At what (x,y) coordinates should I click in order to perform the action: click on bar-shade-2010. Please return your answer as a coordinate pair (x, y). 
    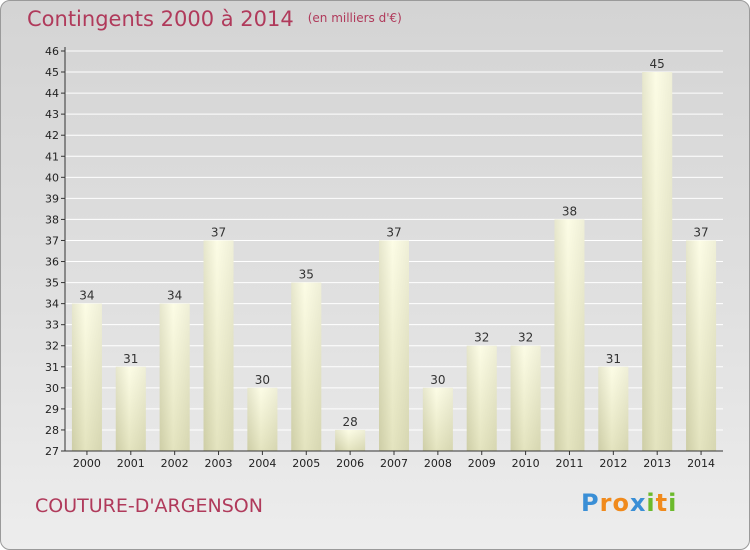
    Looking at the image, I should click on (525, 398).